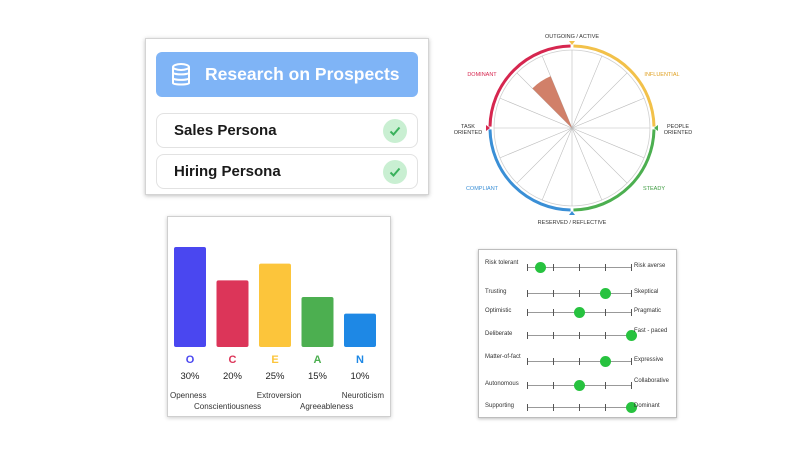 The image size is (800, 450). What do you see at coordinates (496, 292) in the screenshot?
I see `slider-left-label: Trusting` at bounding box center [496, 292].